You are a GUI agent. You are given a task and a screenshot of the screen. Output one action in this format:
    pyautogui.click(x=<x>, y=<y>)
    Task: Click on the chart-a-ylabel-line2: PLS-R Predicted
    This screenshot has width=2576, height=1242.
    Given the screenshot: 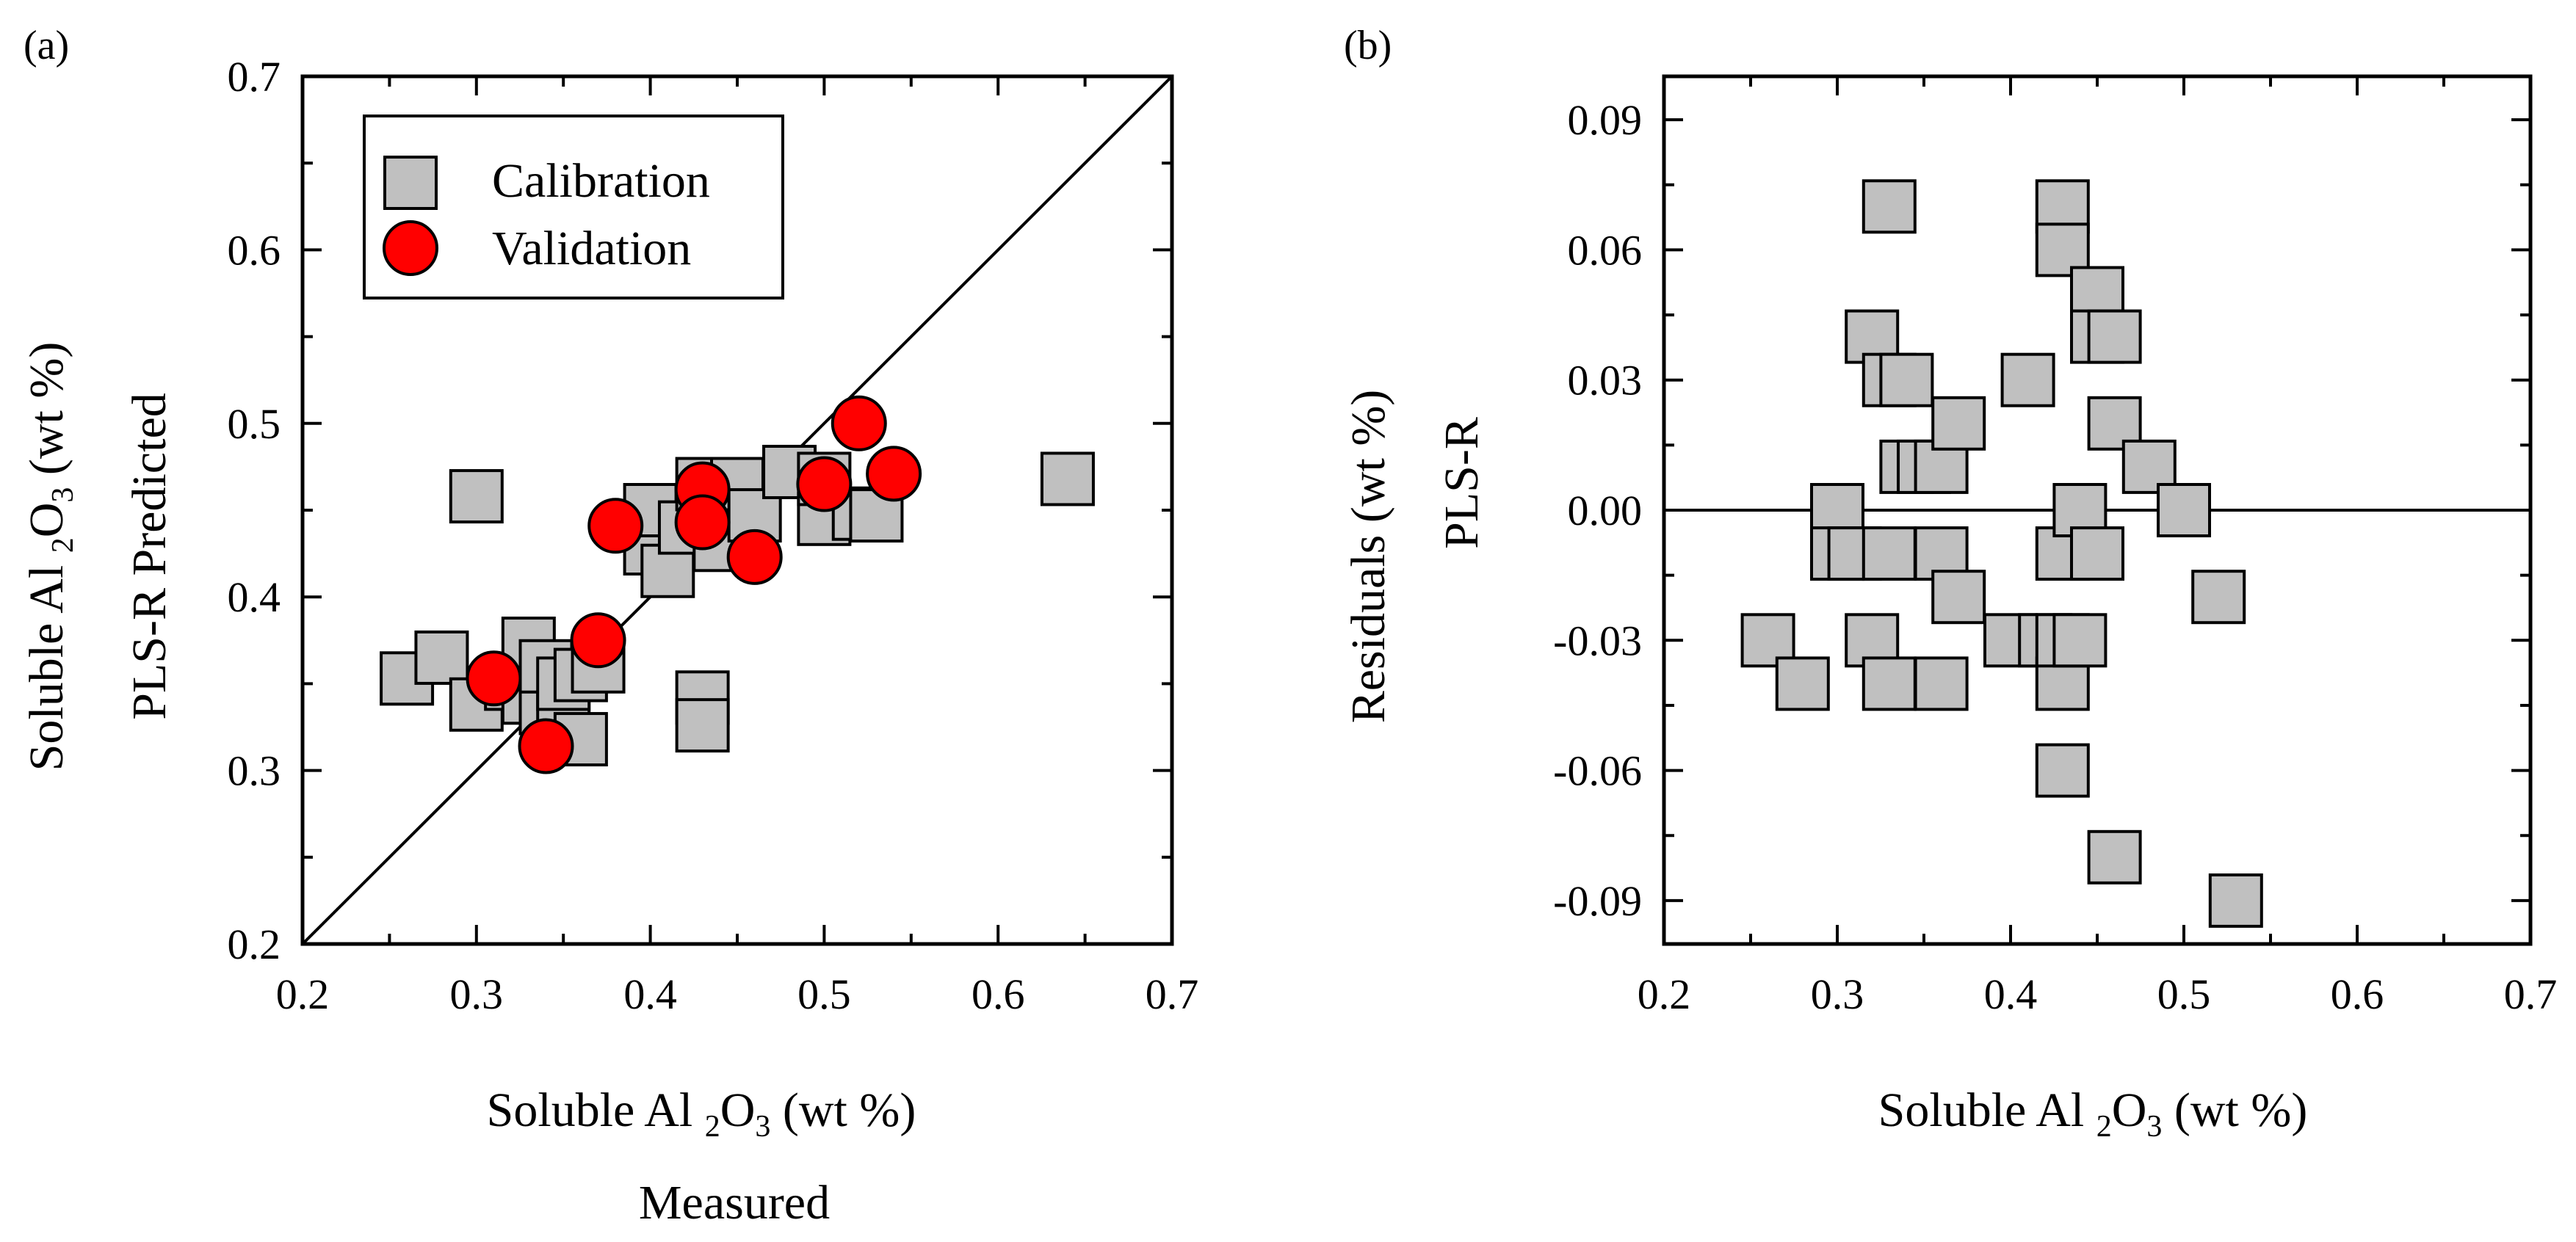 What is the action you would take?
    pyautogui.click(x=149, y=556)
    